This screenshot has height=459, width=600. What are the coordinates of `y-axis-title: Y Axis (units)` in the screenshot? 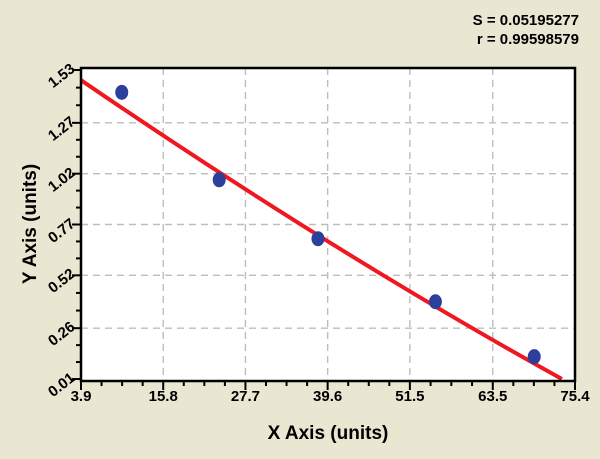 It's located at (30, 224).